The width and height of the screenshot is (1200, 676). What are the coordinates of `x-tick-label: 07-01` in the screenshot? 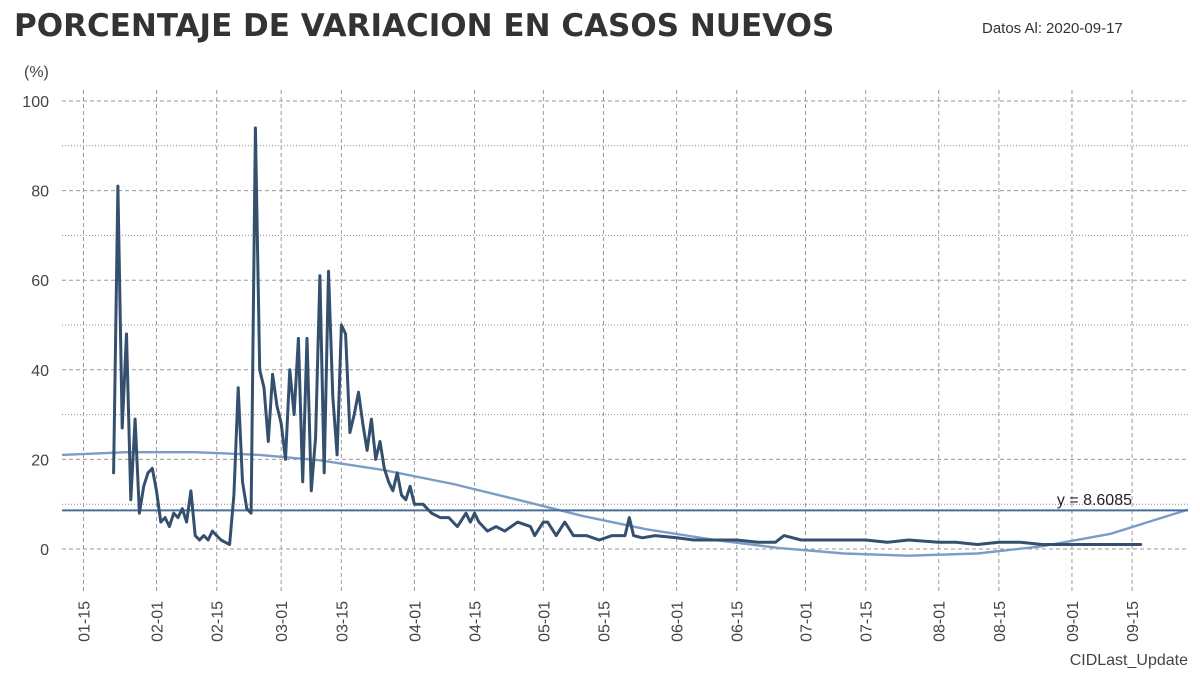 It's located at (807, 621).